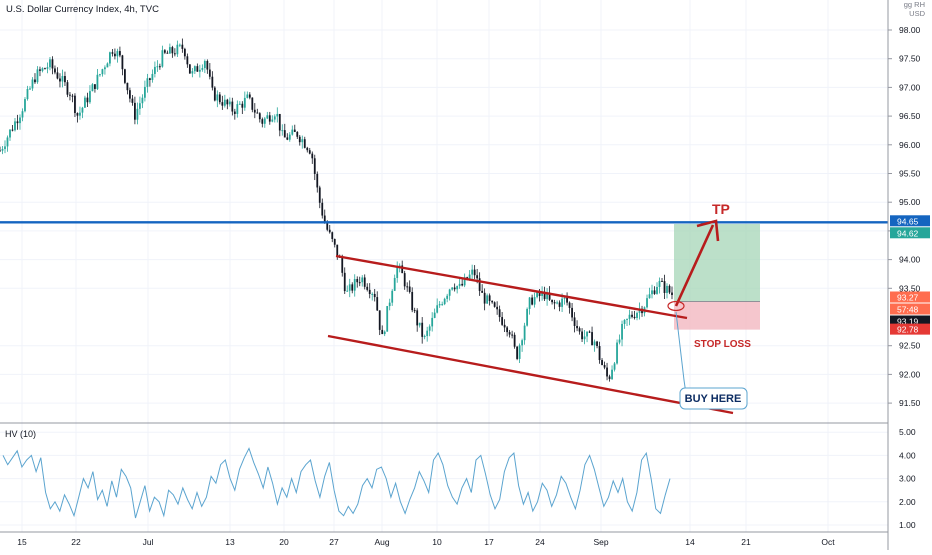  I want to click on time-tick-label: 14, so click(690, 542).